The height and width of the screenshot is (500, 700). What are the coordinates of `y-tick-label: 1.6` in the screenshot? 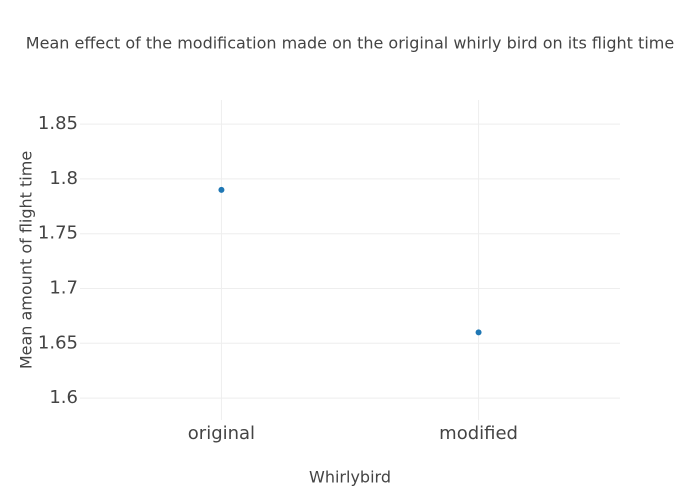 It's located at (63, 397).